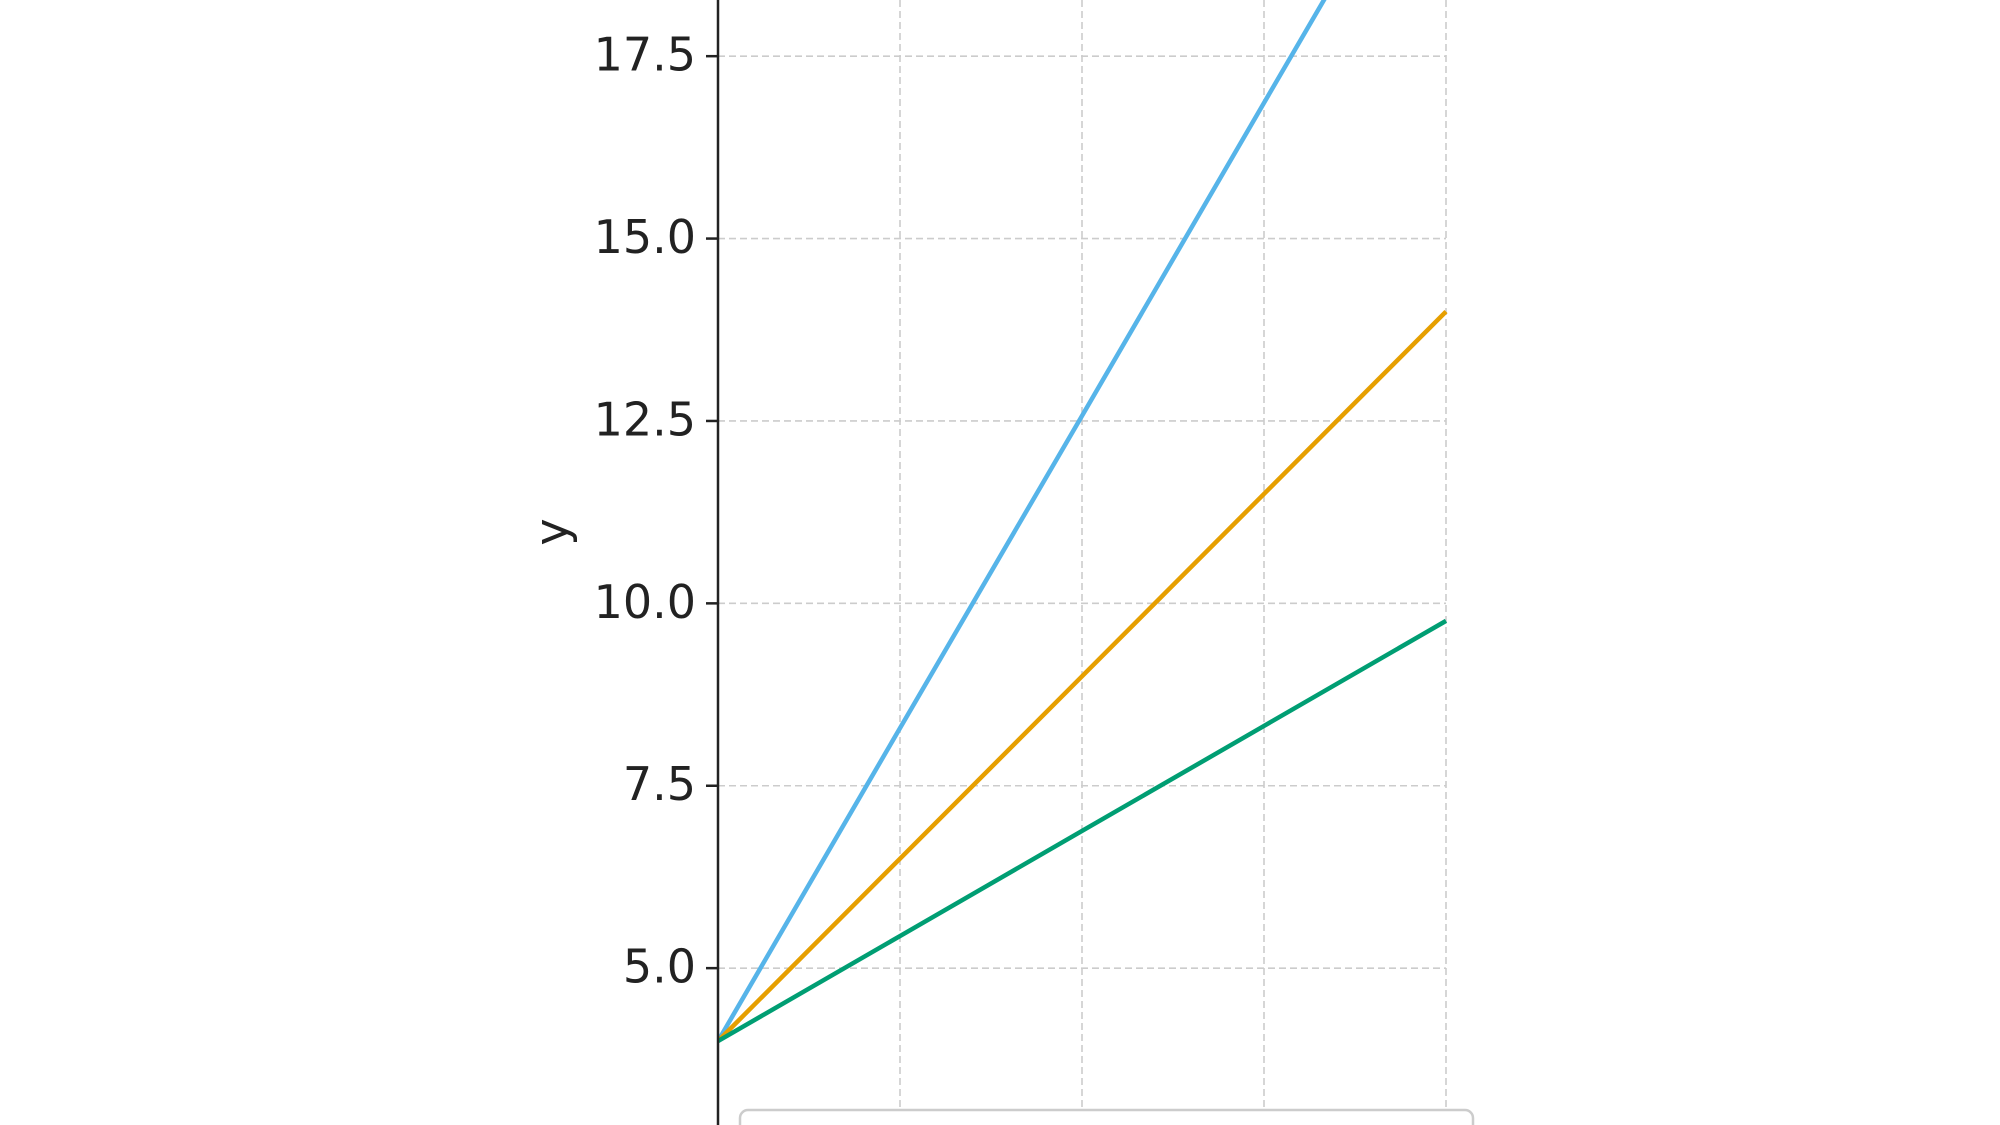 The width and height of the screenshot is (2000, 1125). Describe the element at coordinates (645, 237) in the screenshot. I see `y-tick-label: 15.0` at that location.